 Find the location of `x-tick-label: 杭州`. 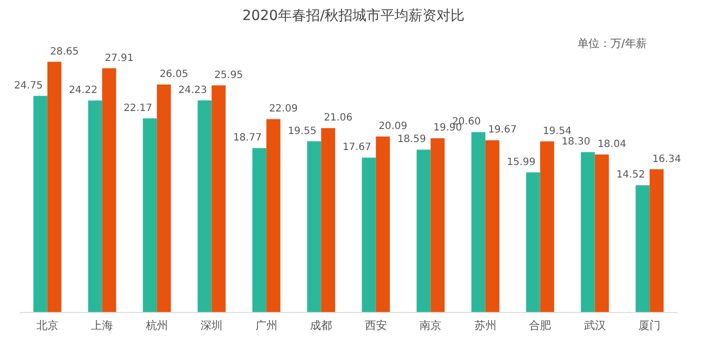

x-tick-label: 杭州 is located at coordinates (156, 325).